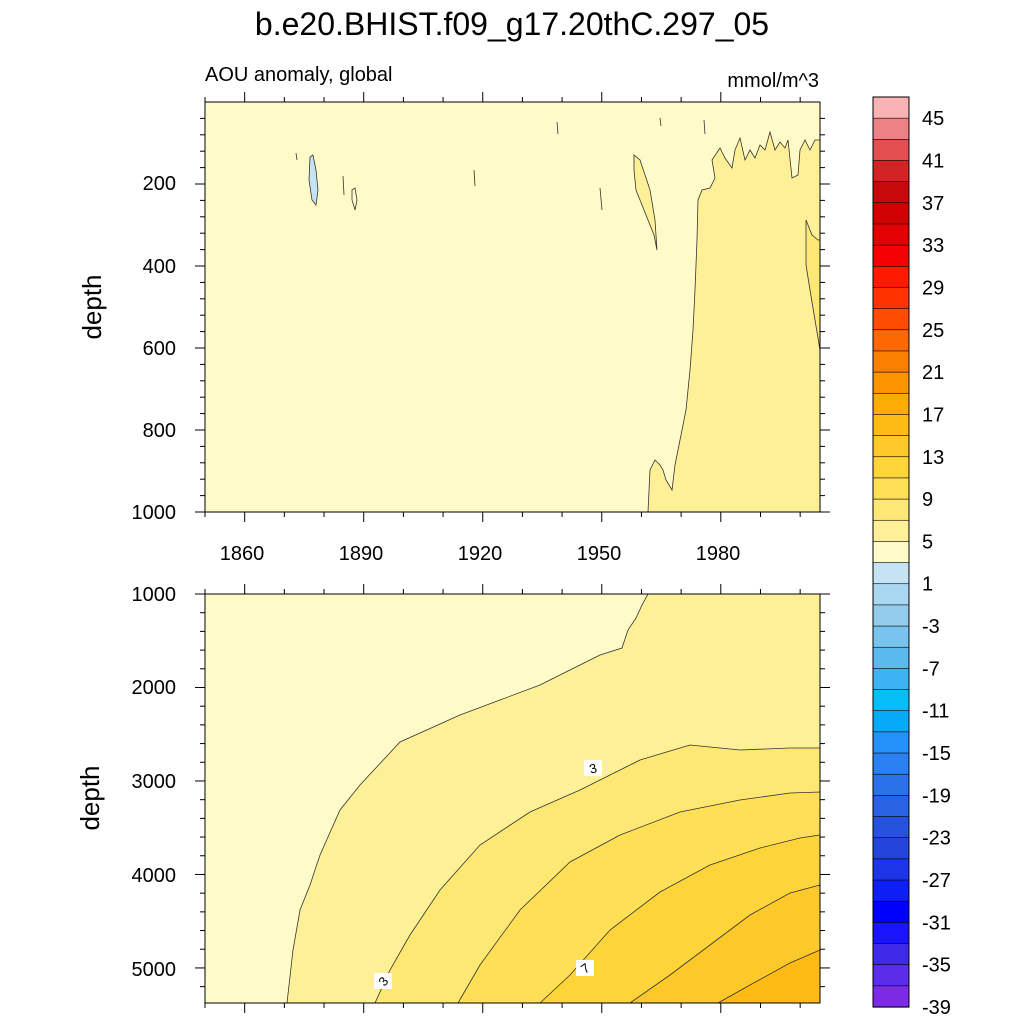 This screenshot has height=1024, width=1024. What do you see at coordinates (933, 161) in the screenshot?
I see `colorbar-label: 41` at bounding box center [933, 161].